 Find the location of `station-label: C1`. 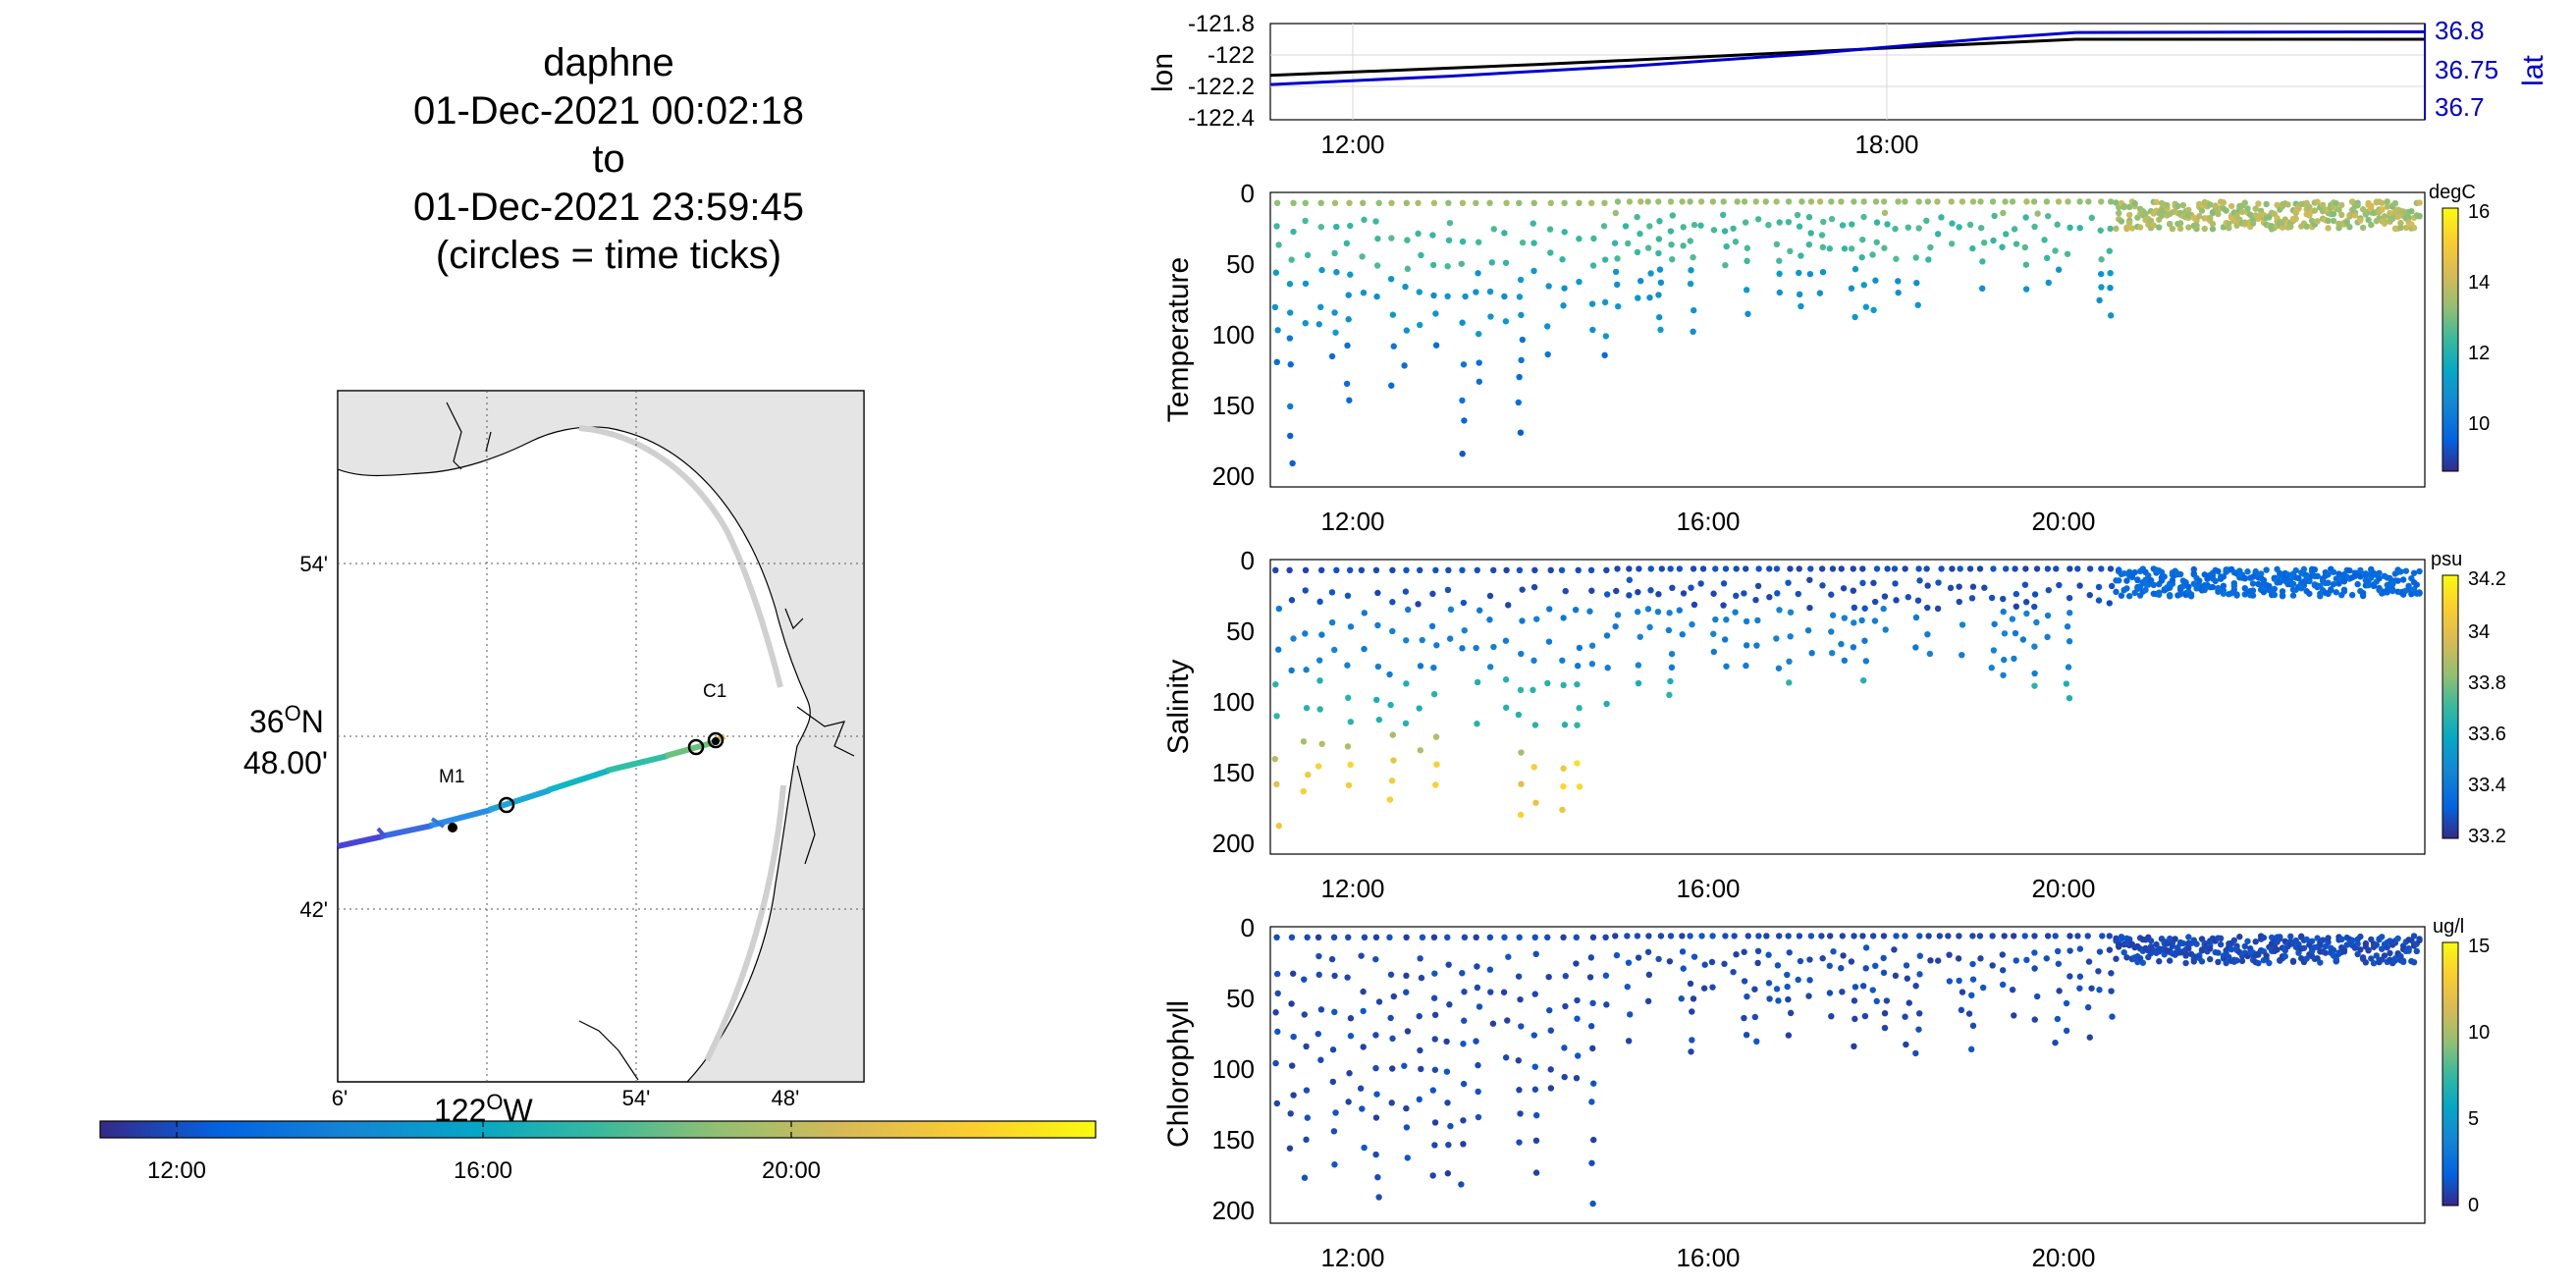

station-label: C1 is located at coordinates (714, 691).